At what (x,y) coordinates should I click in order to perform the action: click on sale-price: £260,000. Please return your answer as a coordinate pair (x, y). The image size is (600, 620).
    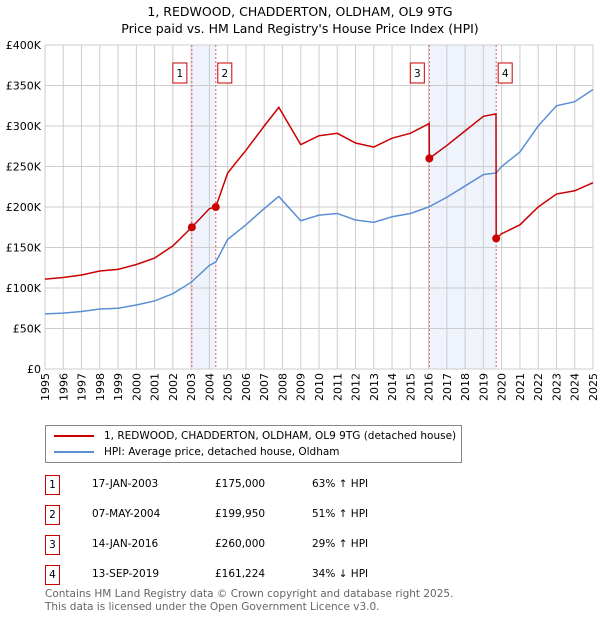
    Looking at the image, I should click on (240, 544).